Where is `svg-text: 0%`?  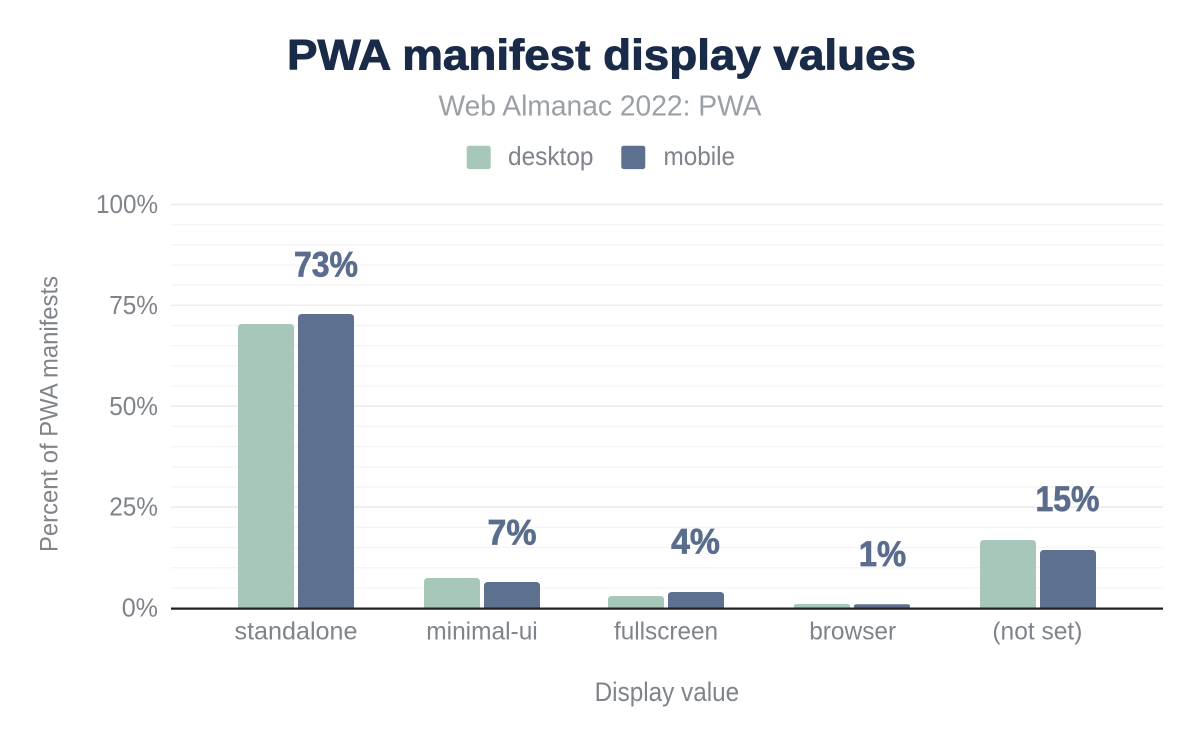
svg-text: 0% is located at coordinates (140, 608).